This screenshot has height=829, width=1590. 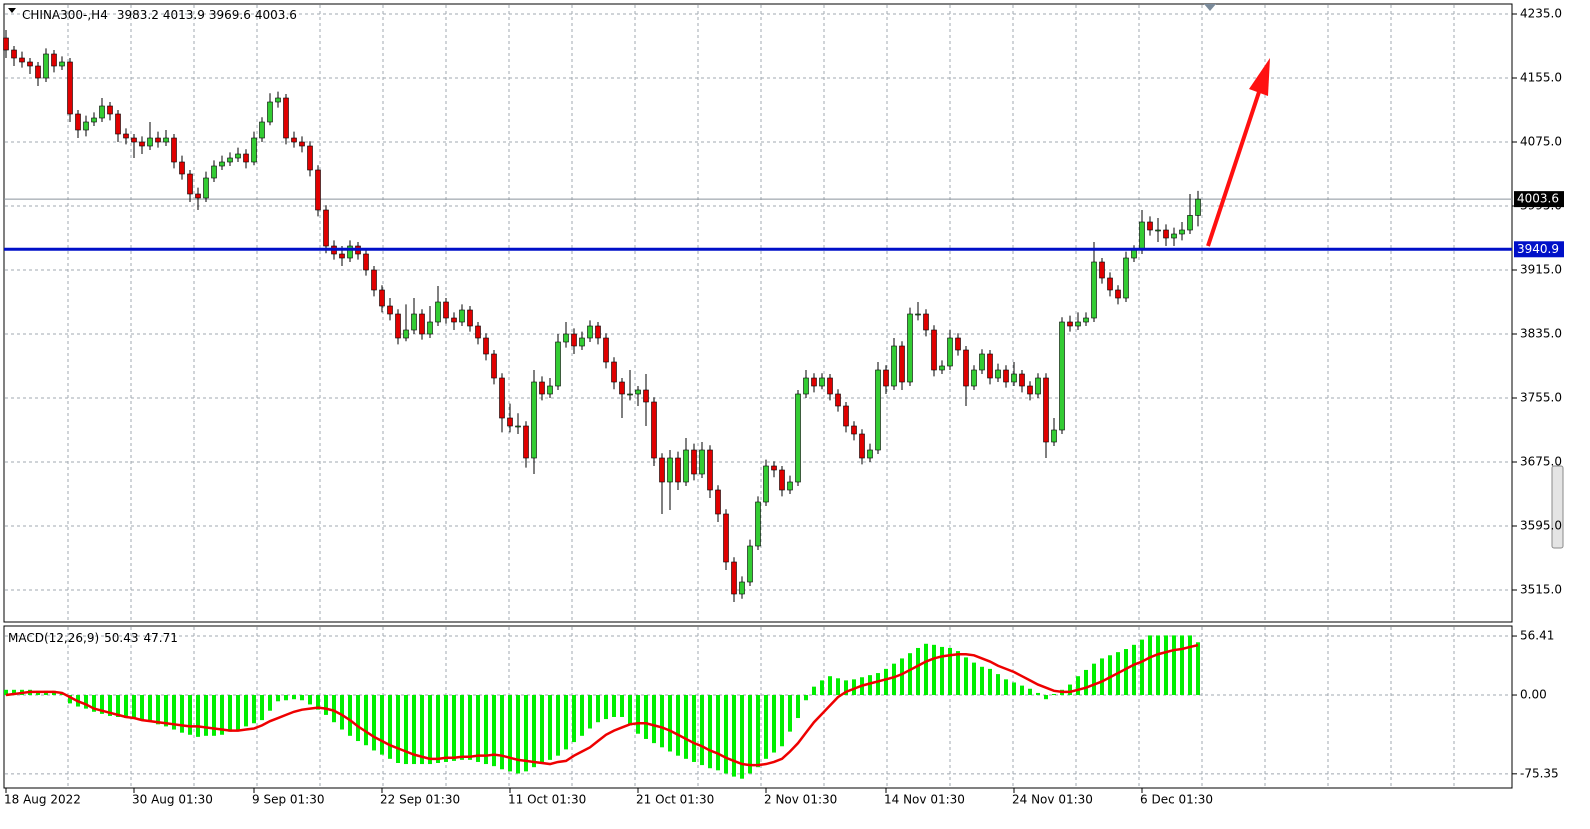 I want to click on x-tick-label: 6 Dec 01:30, so click(x=1176, y=800).